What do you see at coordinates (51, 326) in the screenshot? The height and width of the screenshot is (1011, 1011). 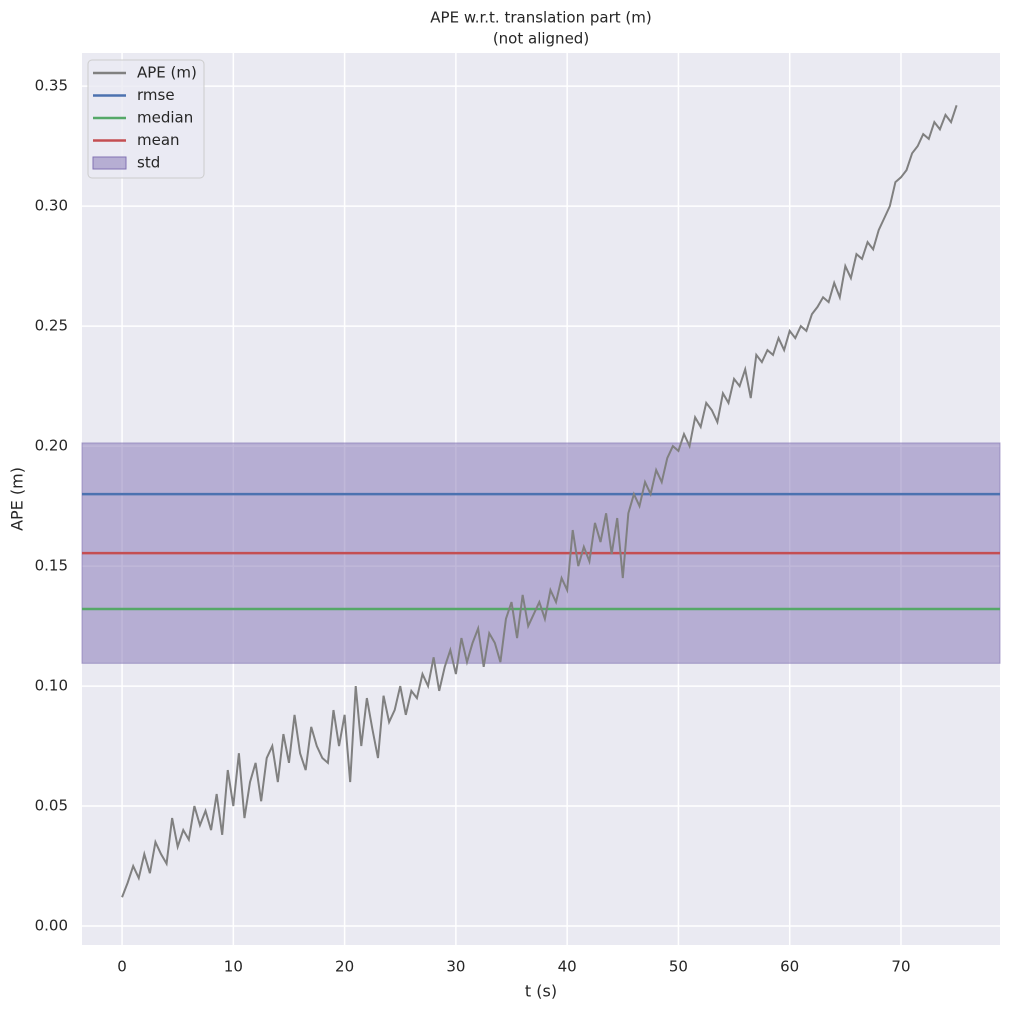 I see `y-tick-label: 0.25` at bounding box center [51, 326].